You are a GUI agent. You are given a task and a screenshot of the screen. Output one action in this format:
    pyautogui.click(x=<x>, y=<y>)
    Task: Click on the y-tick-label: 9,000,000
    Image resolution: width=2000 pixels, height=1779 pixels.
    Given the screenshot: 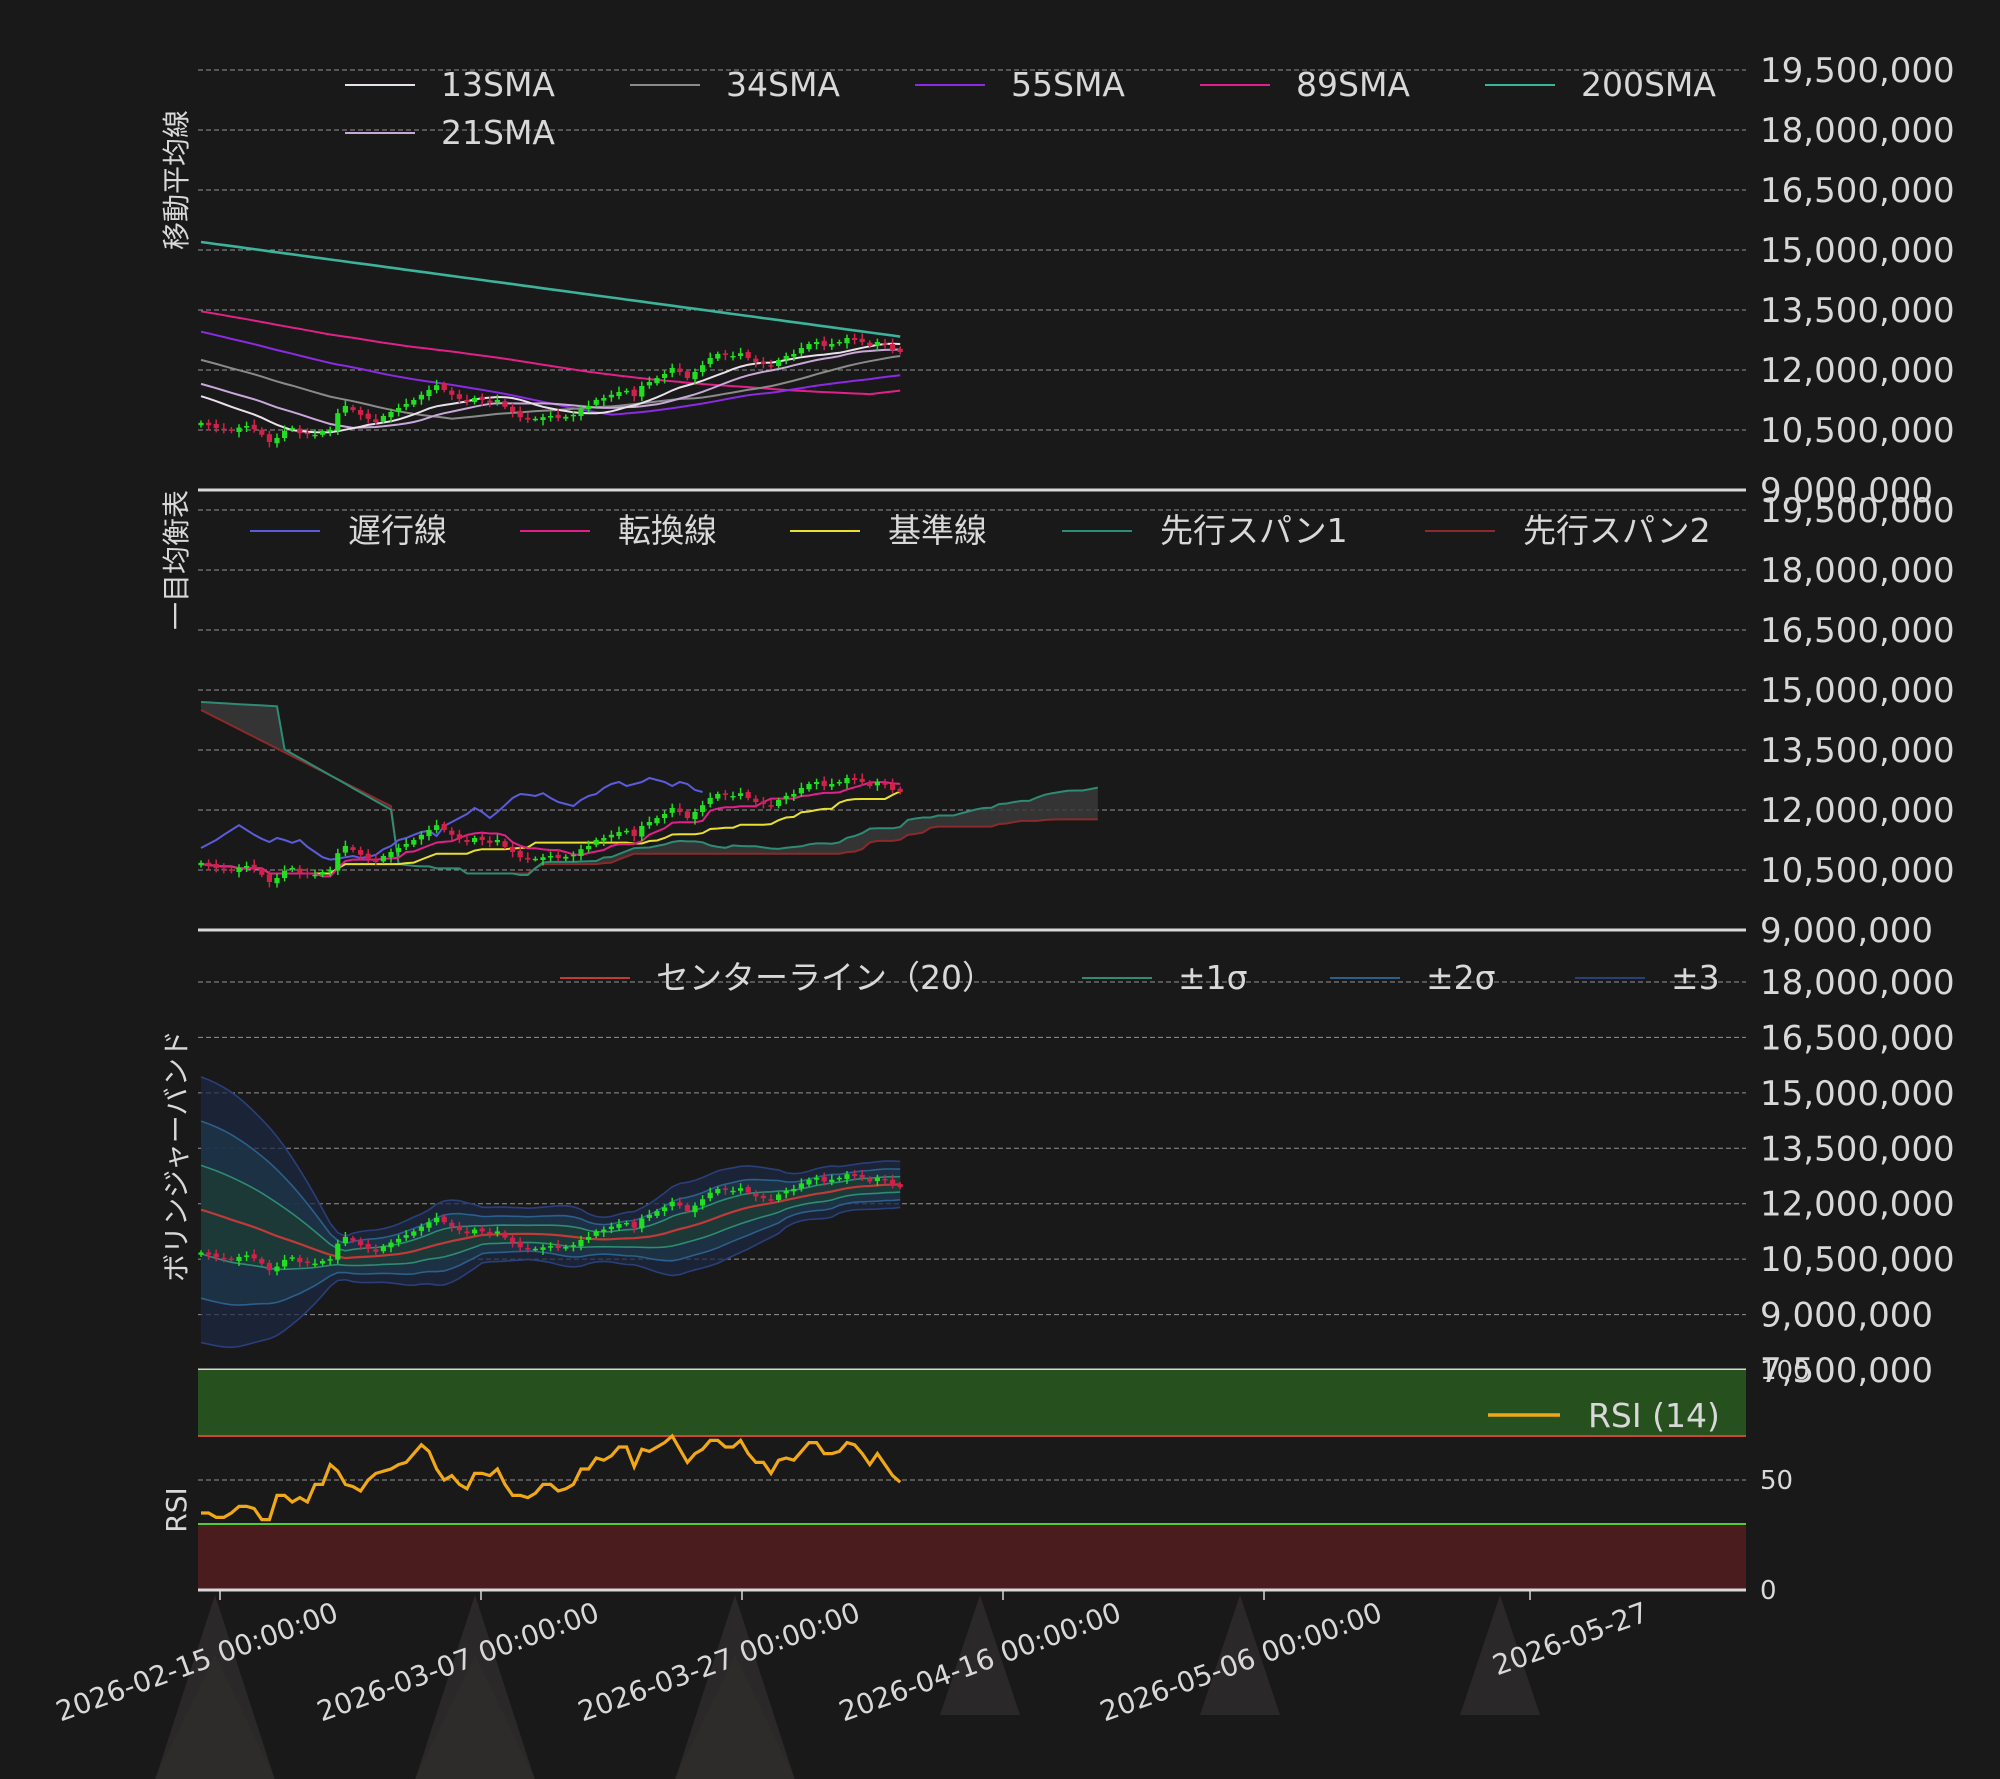 What is the action you would take?
    pyautogui.click(x=1846, y=491)
    